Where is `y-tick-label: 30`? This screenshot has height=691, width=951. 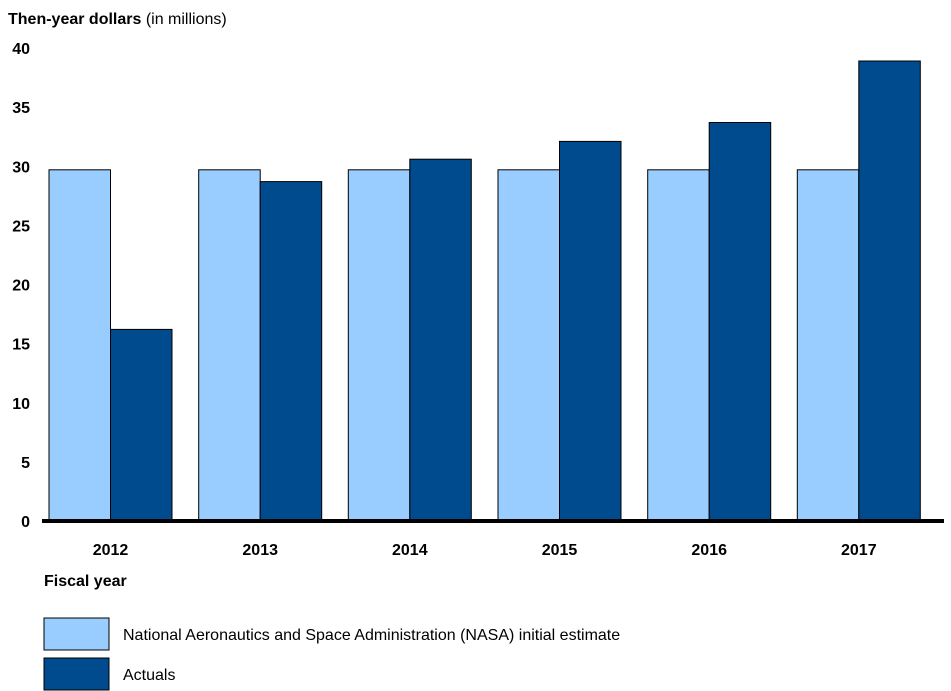
y-tick-label: 30 is located at coordinates (21, 167).